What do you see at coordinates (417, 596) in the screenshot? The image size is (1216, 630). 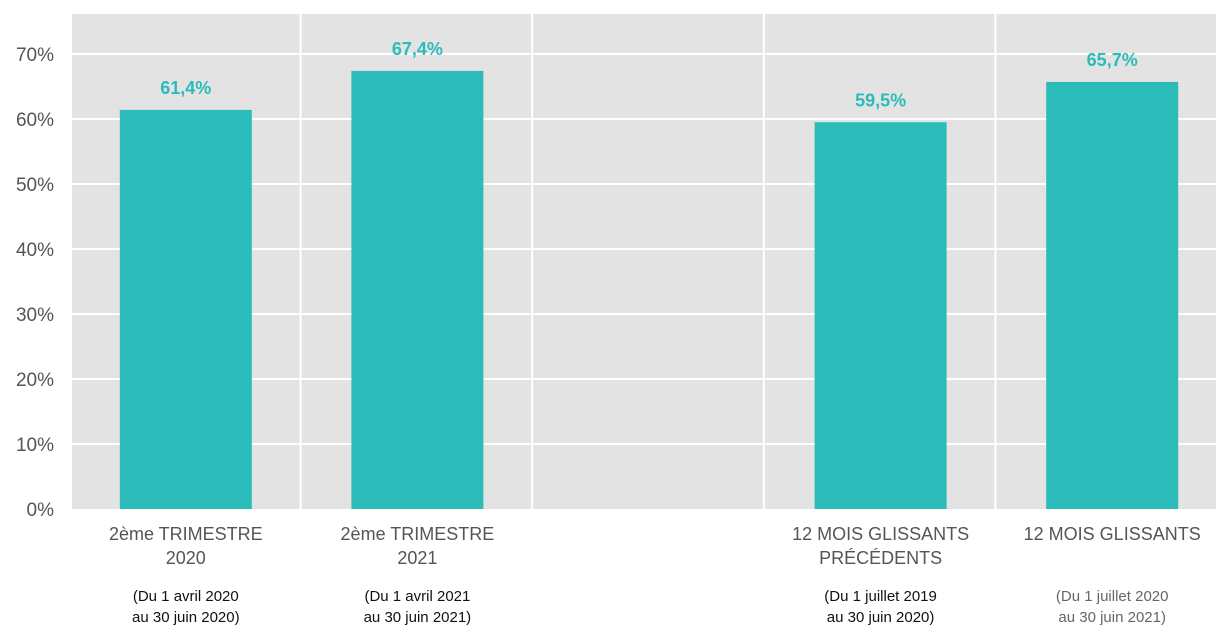 I see `period-label: (Du 1 avril 2021` at bounding box center [417, 596].